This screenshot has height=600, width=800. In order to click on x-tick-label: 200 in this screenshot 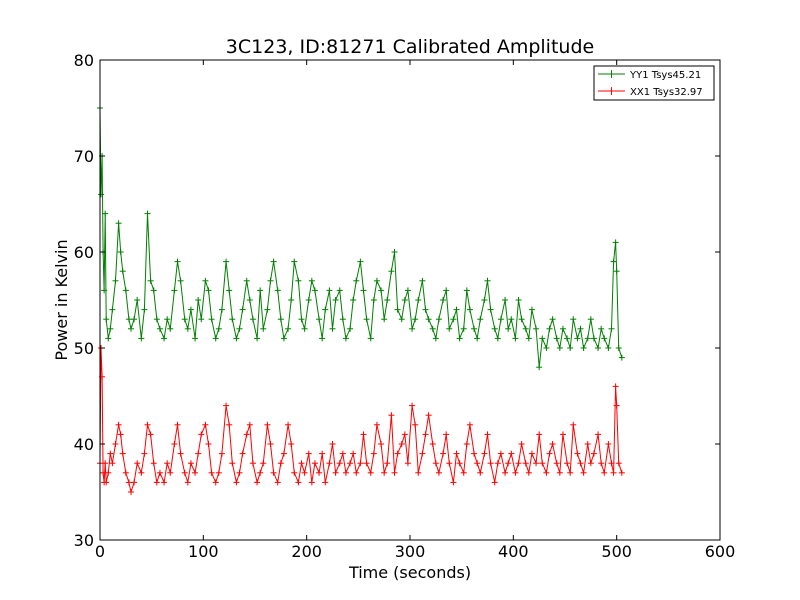, I will do `click(306, 551)`.